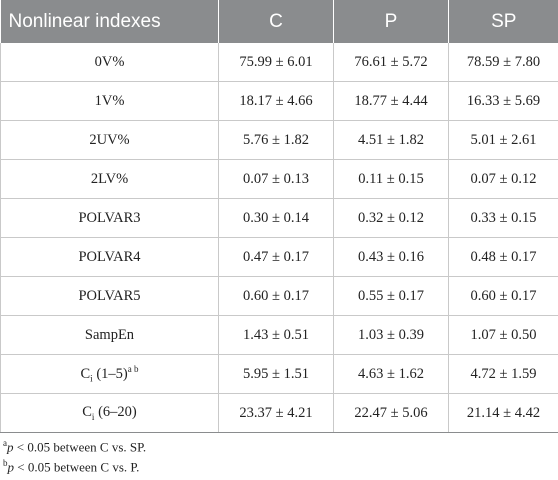 The image size is (558, 480). What do you see at coordinates (276, 140) in the screenshot?
I see `cell-c: 5.76 ± 1.82` at bounding box center [276, 140].